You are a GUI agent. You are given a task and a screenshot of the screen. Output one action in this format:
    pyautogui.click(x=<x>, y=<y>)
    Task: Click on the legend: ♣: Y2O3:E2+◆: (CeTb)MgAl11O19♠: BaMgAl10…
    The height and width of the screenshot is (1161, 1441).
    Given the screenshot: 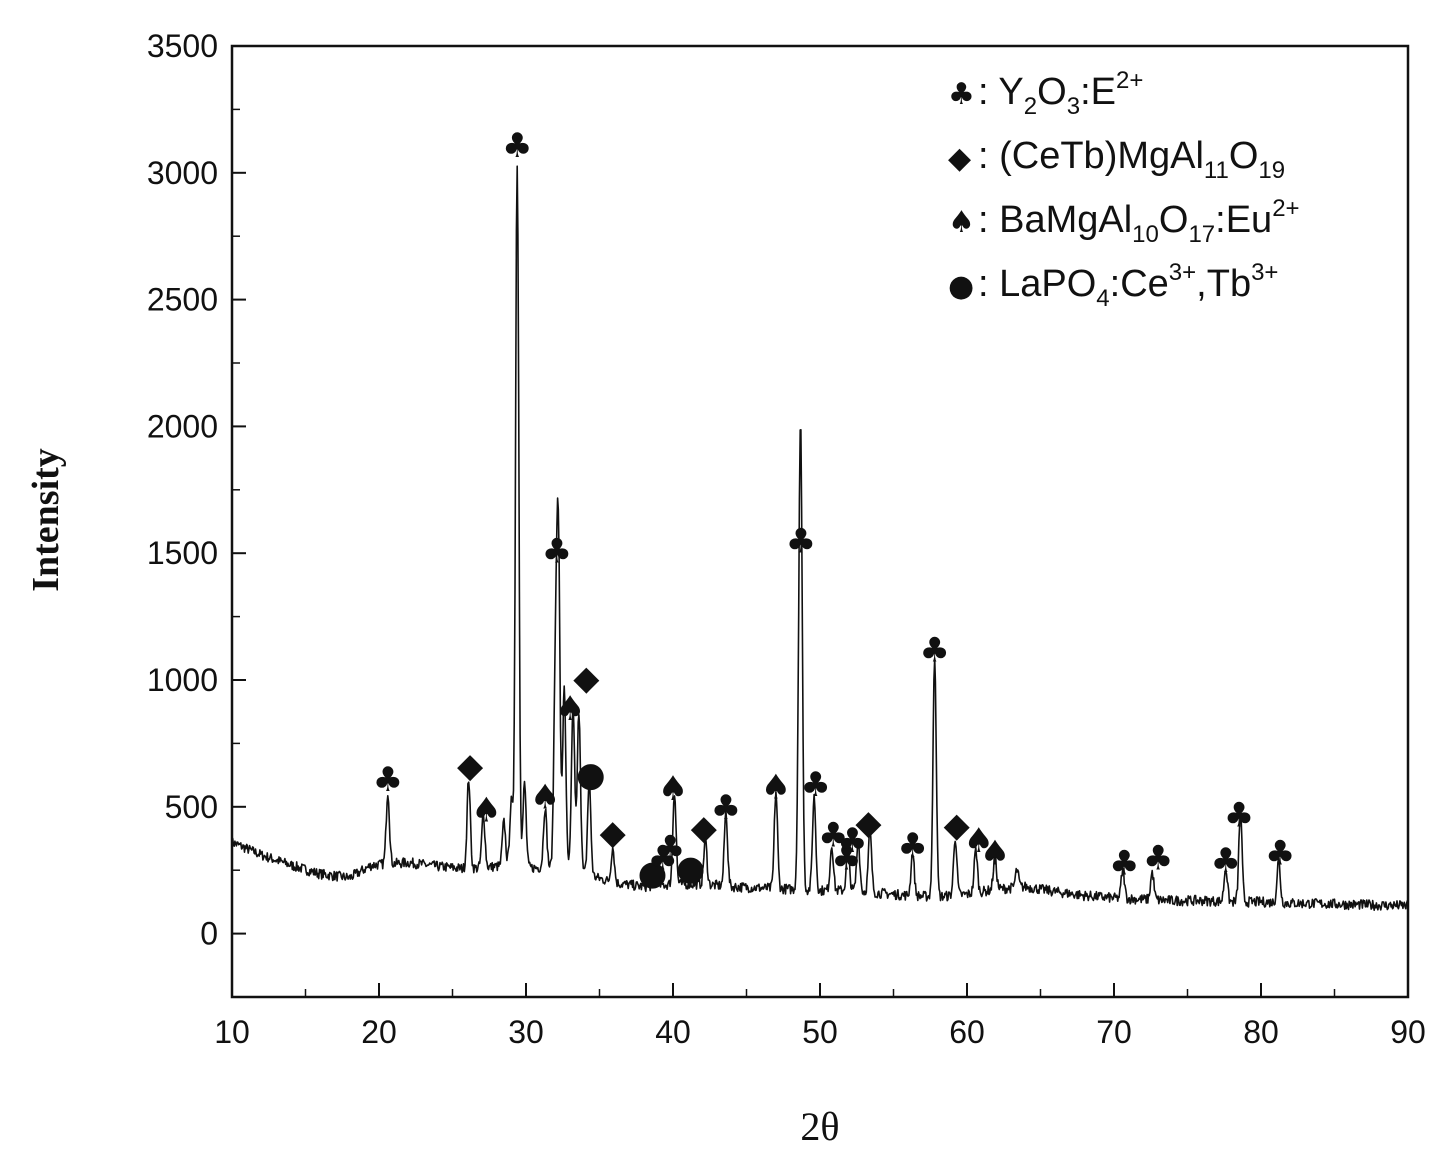 What is the action you would take?
    pyautogui.click(x=1124, y=189)
    